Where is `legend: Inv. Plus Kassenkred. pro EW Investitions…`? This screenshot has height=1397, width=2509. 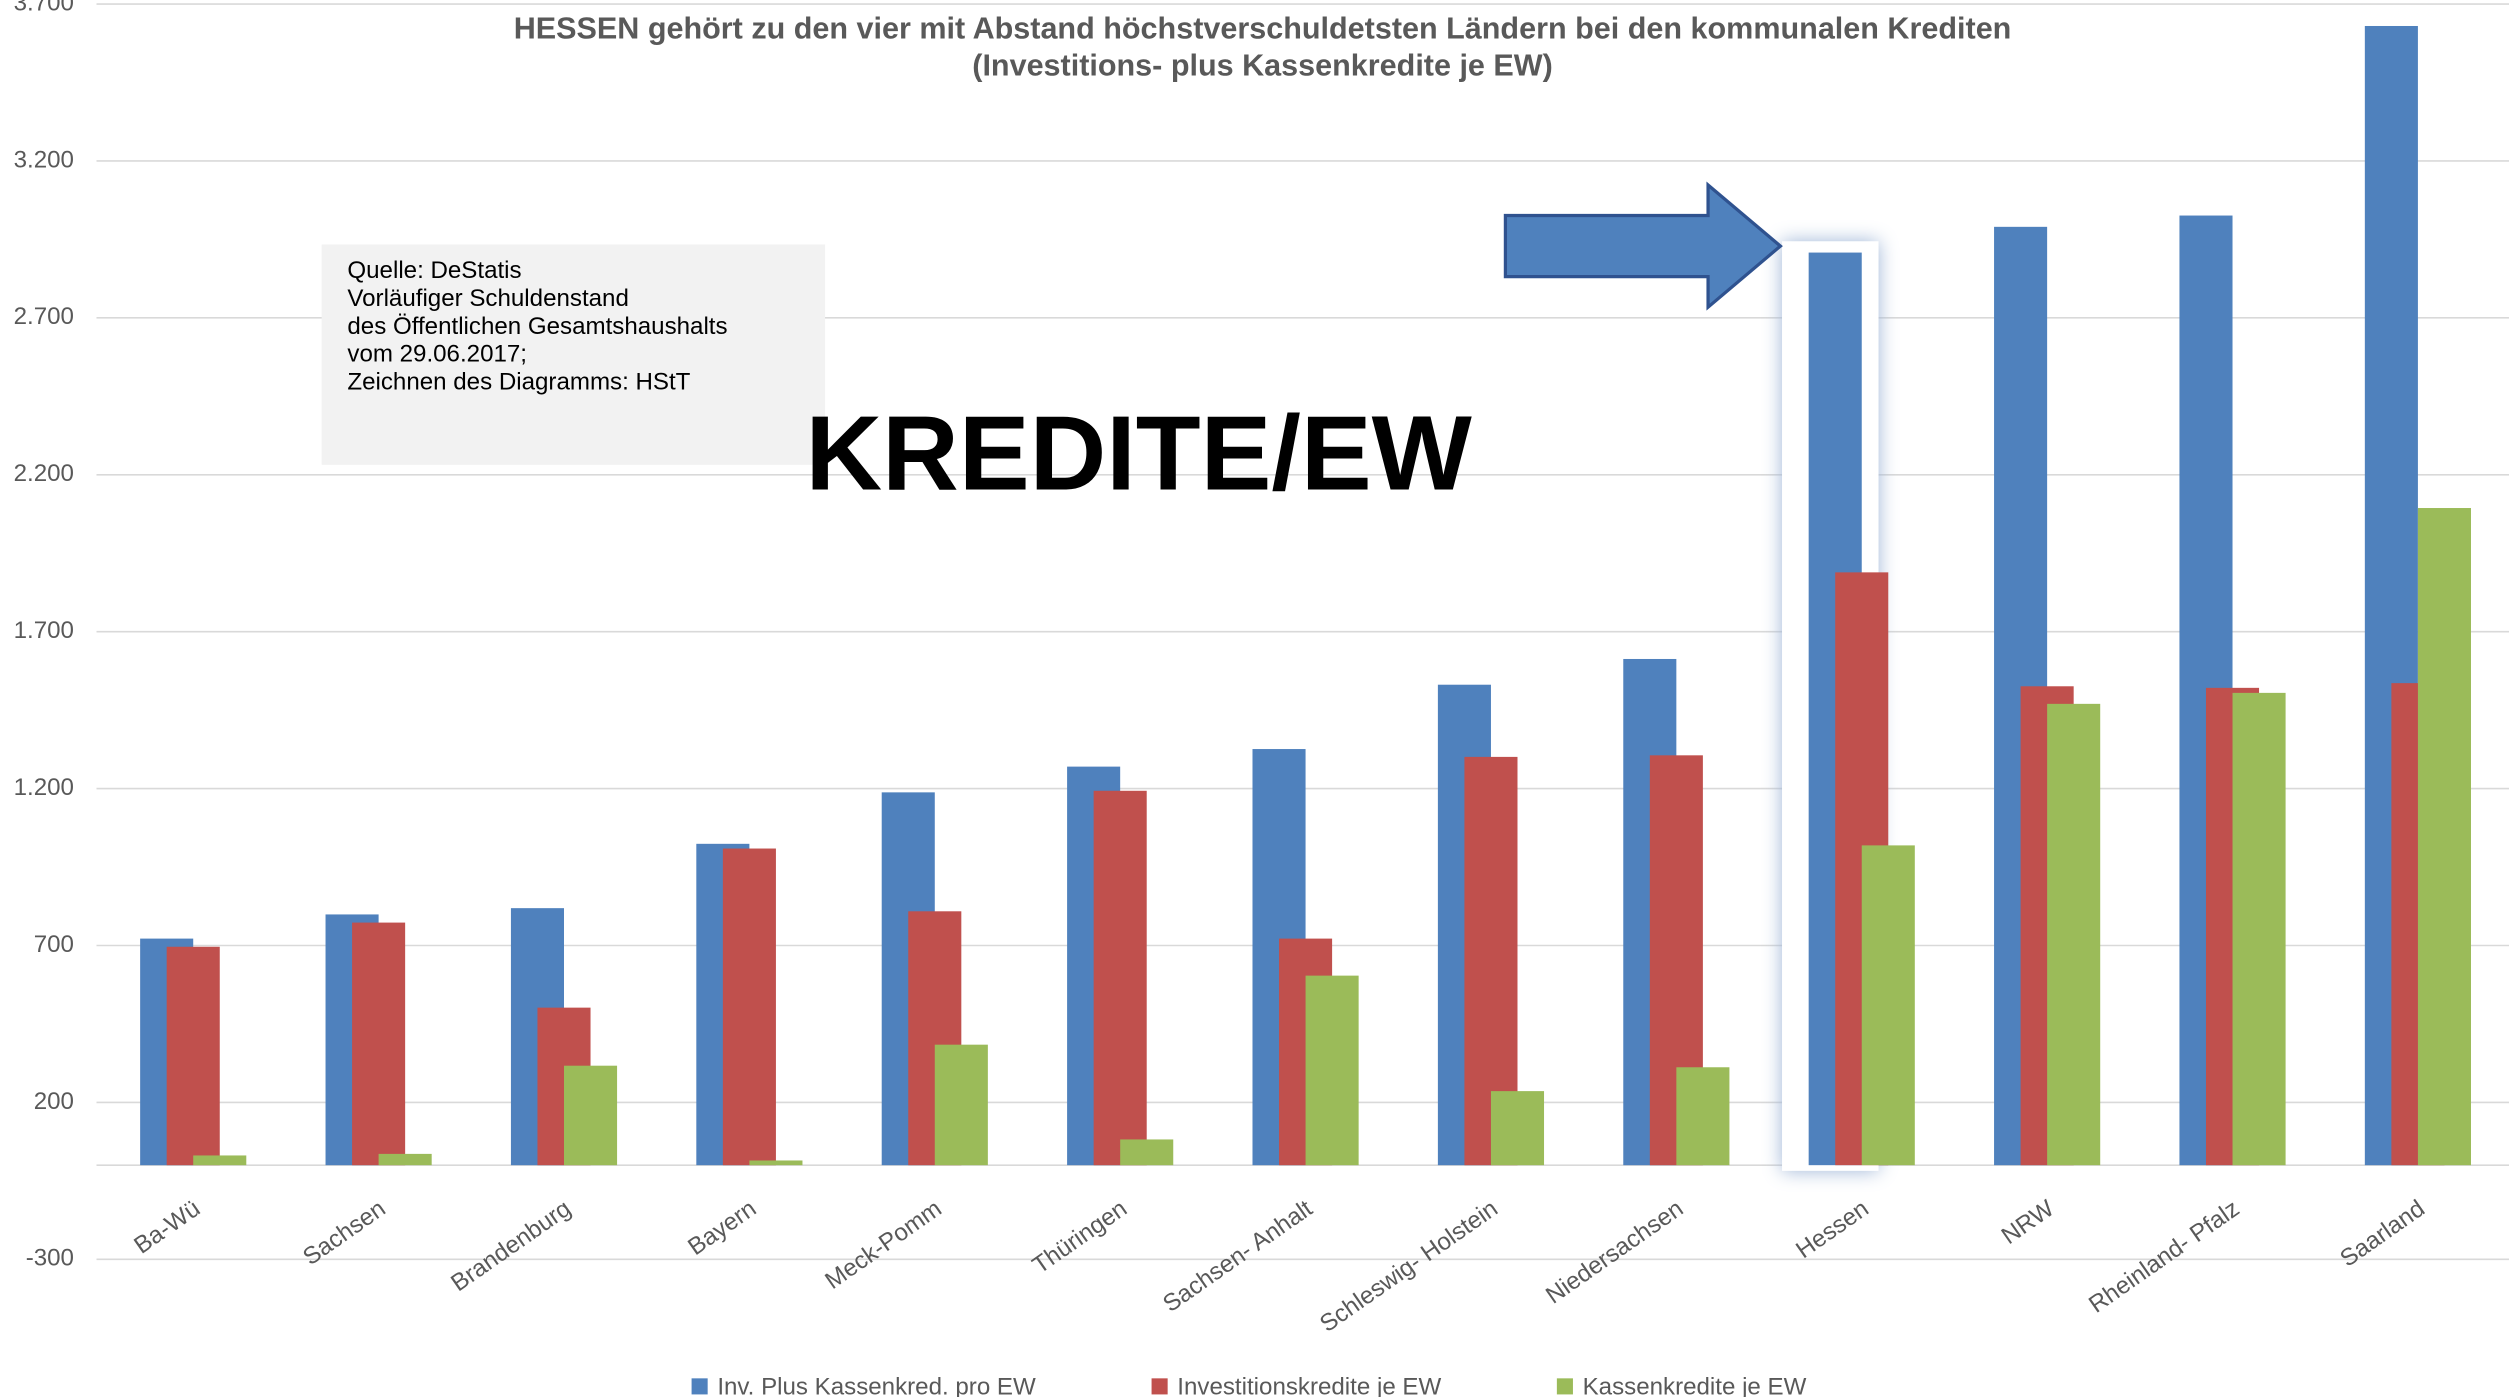
legend: Inv. Plus Kassenkred. pro EW Investitions… is located at coordinates (1249, 1385).